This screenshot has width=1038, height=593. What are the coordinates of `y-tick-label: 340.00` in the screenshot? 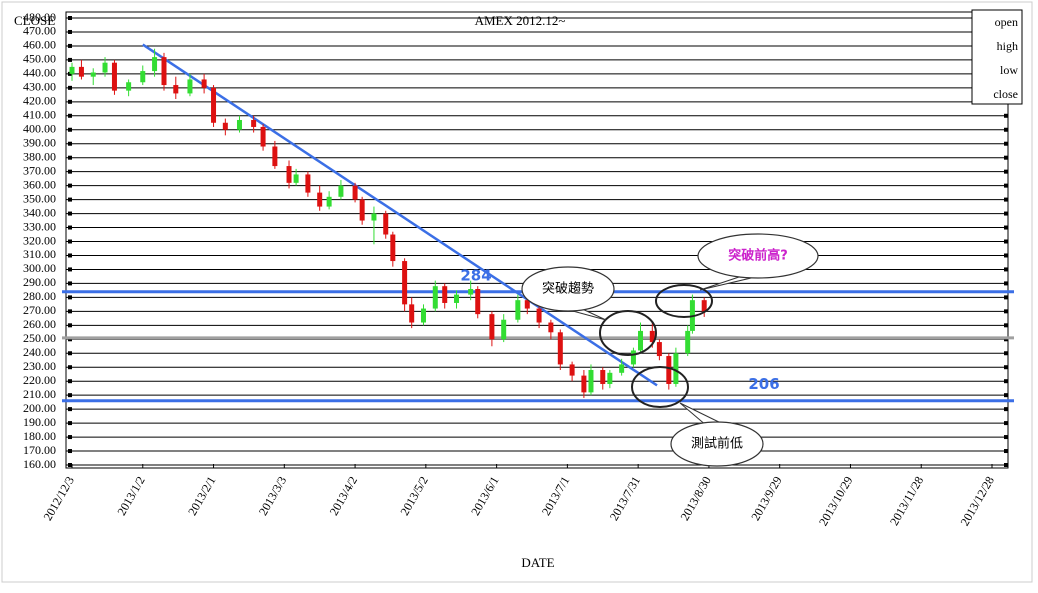 It's located at (39, 212).